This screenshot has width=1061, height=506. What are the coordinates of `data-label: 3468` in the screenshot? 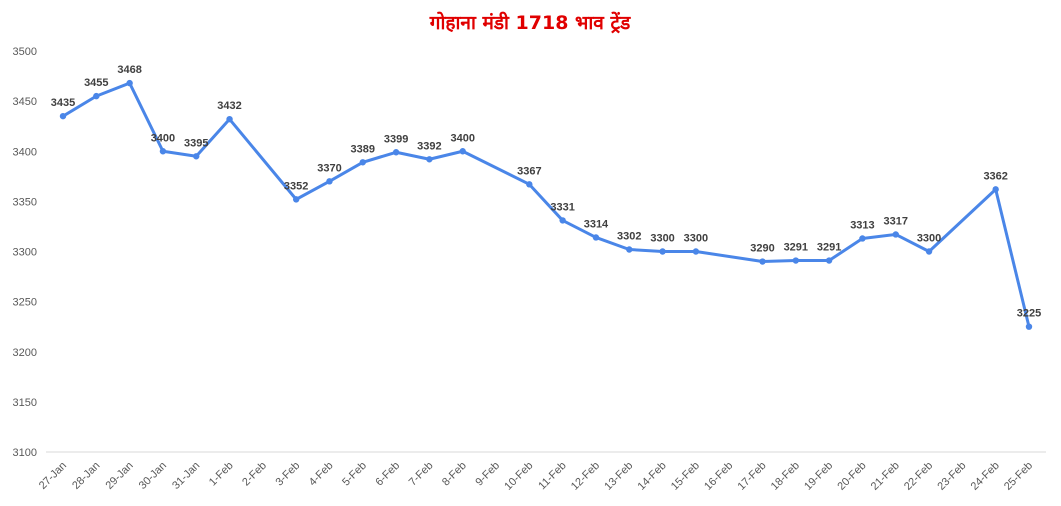 It's located at (129, 70).